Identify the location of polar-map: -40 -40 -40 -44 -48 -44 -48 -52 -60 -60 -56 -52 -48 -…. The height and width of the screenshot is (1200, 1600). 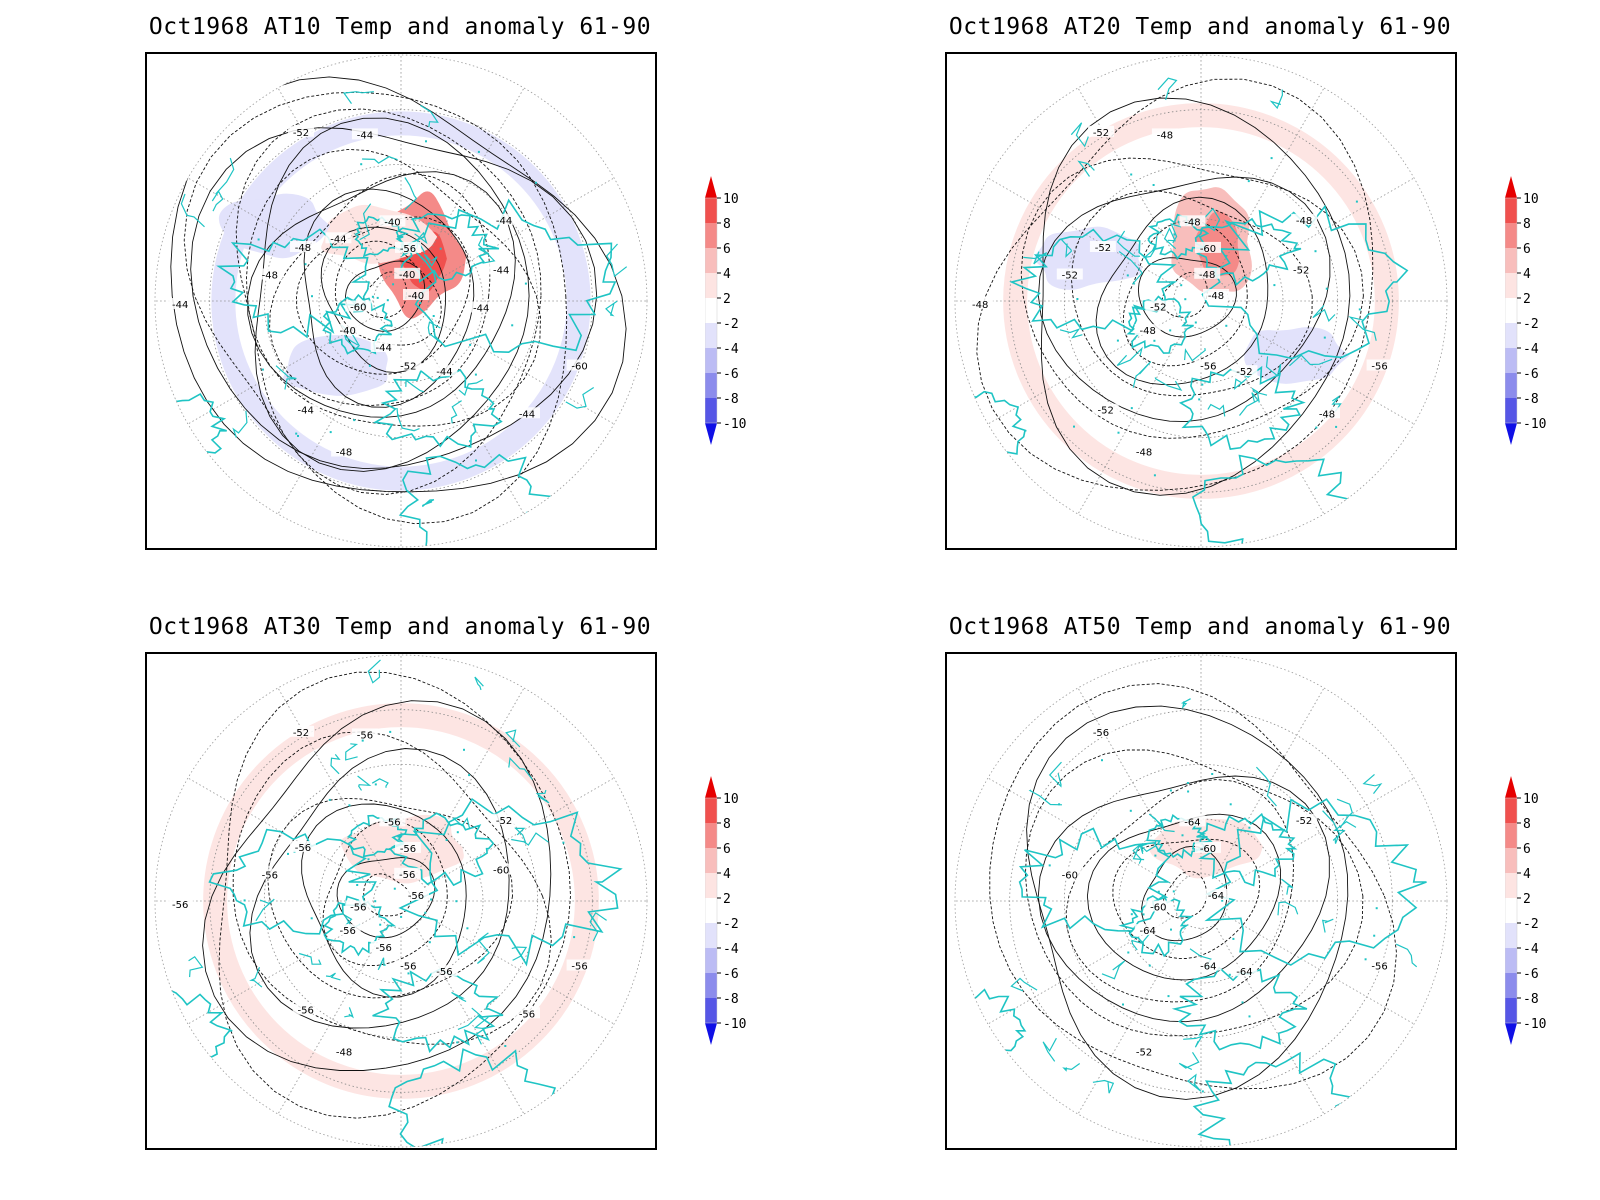
(401, 301).